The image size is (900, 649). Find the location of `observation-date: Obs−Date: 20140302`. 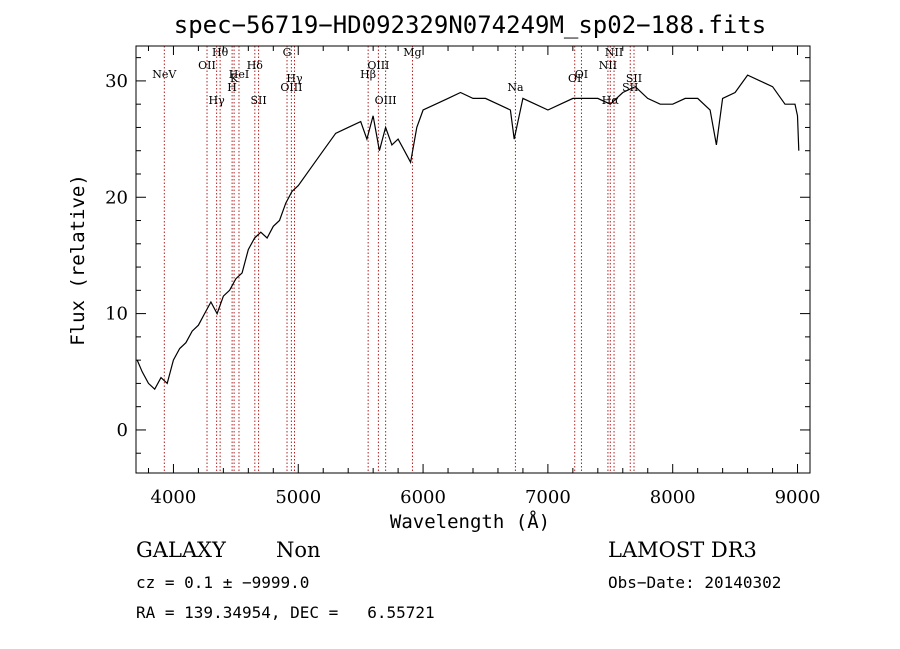

observation-date: Obs−Date: 20140302 is located at coordinates (695, 582).